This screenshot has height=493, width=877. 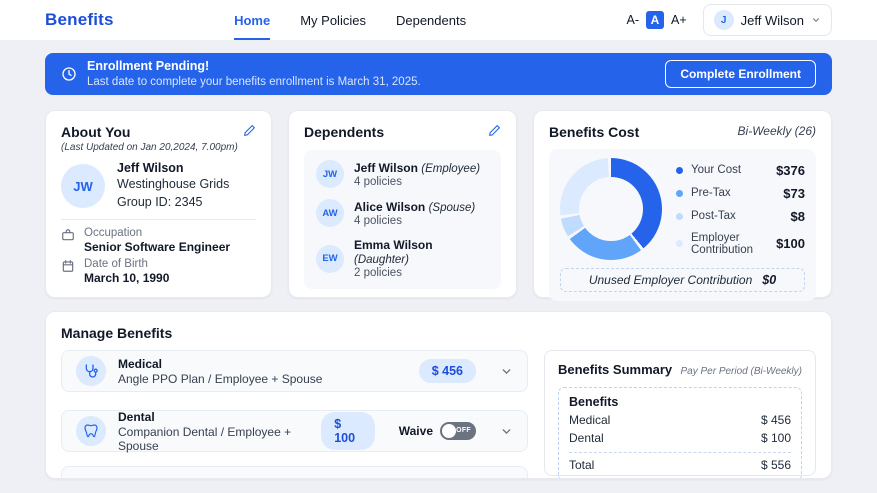 What do you see at coordinates (775, 438) in the screenshot?
I see `summary-item-value: $ 100` at bounding box center [775, 438].